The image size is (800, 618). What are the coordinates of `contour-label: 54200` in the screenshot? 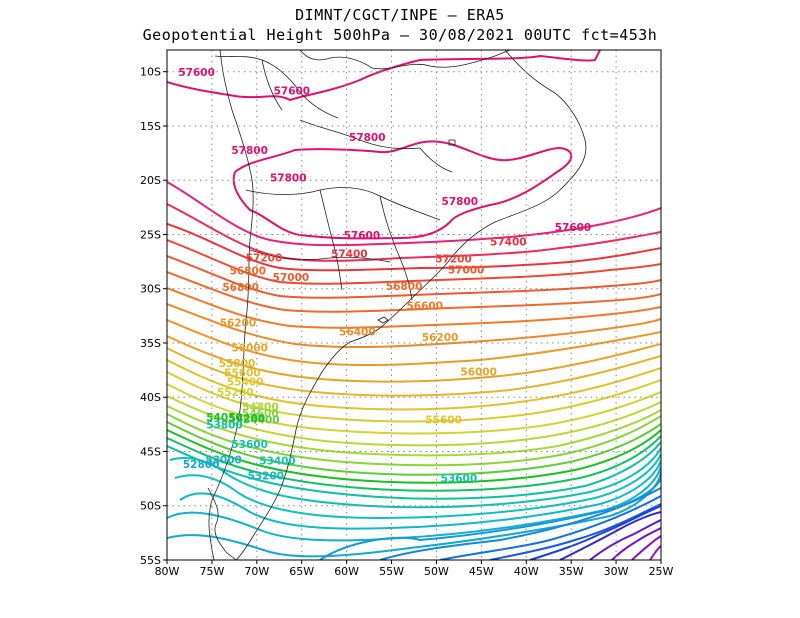 It's located at (247, 419).